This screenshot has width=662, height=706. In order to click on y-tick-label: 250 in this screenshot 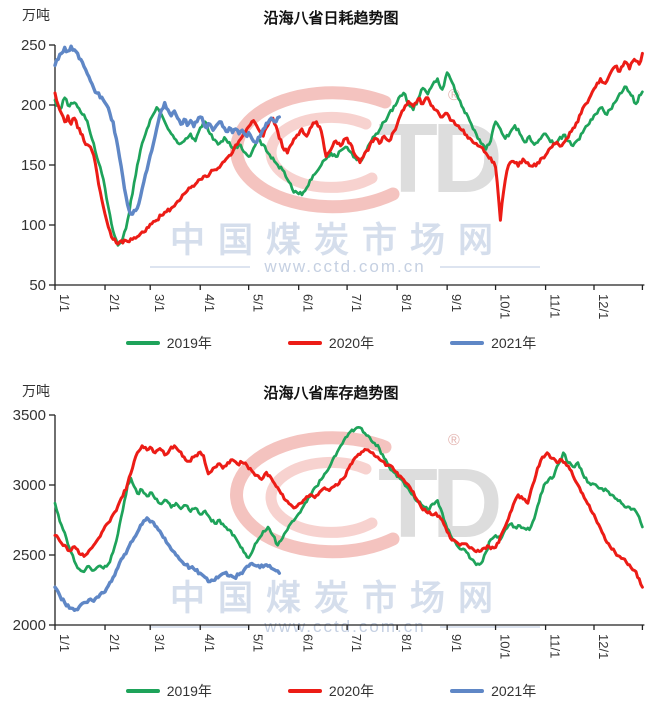, I will do `click(33, 45)`.